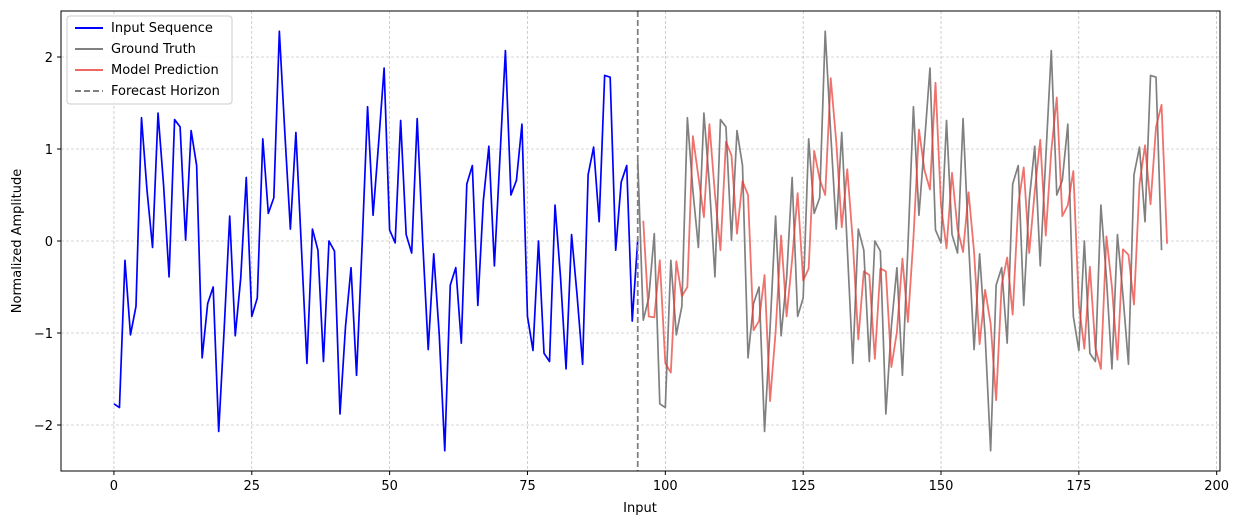 The height and width of the screenshot is (525, 1242). Describe the element at coordinates (640, 508) in the screenshot. I see `x-axis-label: Input` at that location.